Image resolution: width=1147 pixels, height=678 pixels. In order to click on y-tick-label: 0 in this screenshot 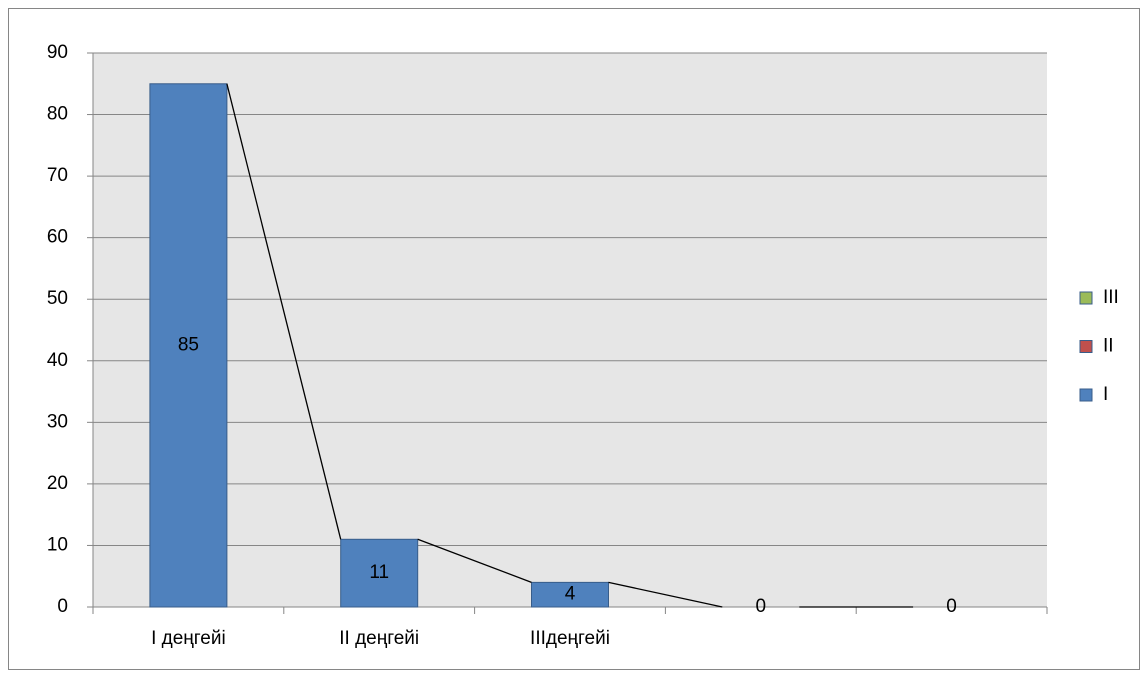, I will do `click(62, 606)`.